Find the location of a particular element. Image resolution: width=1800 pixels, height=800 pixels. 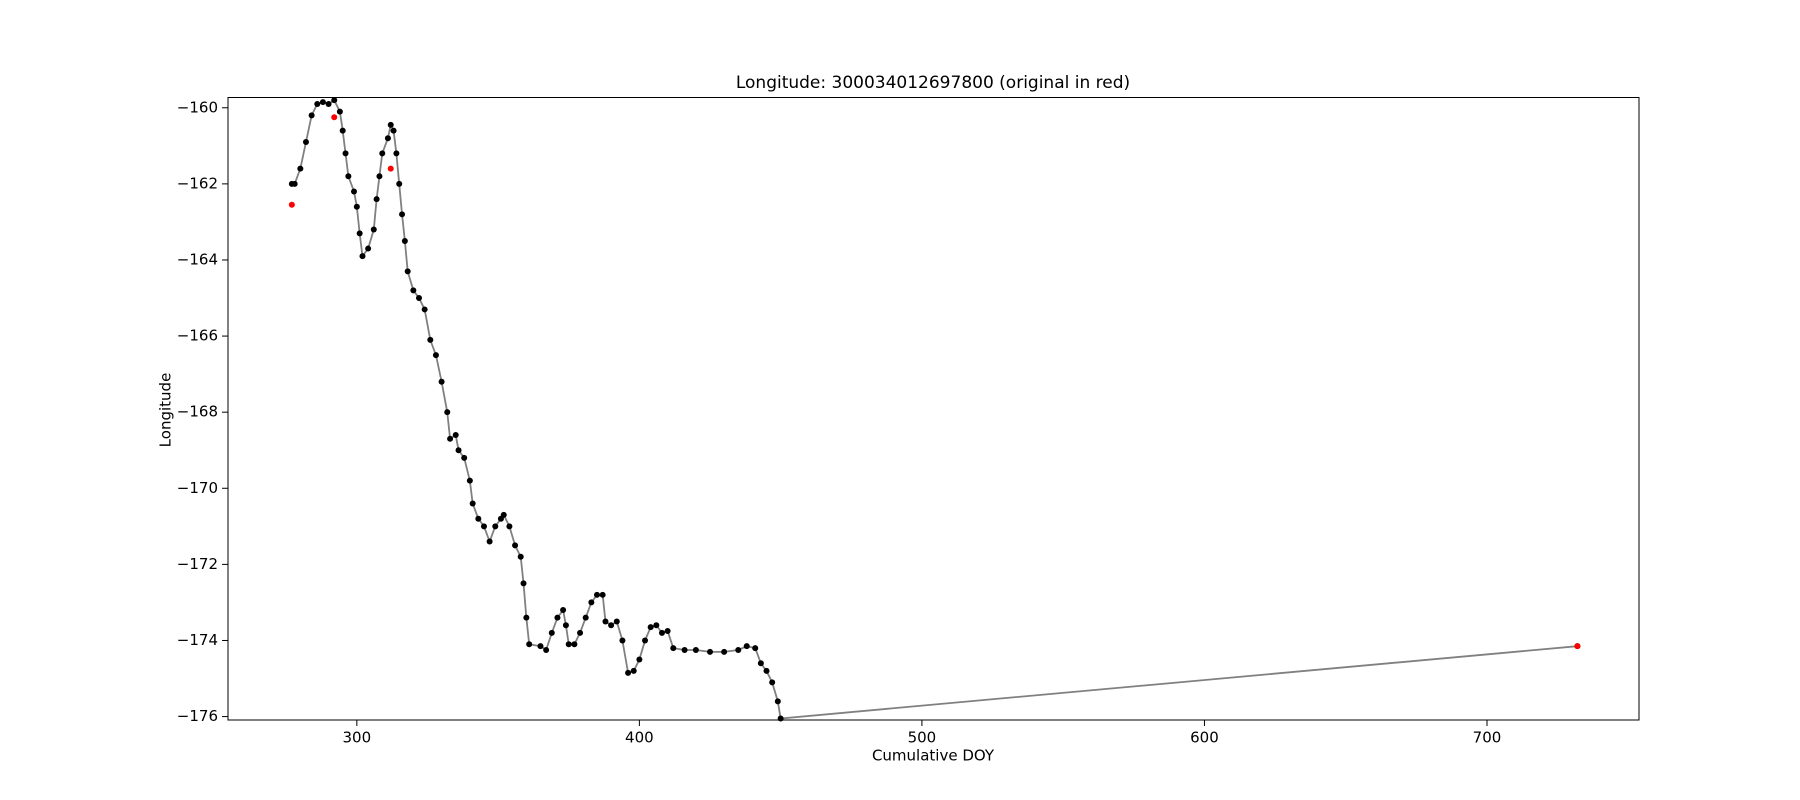

x-tick-label: 300 is located at coordinates (357, 738).